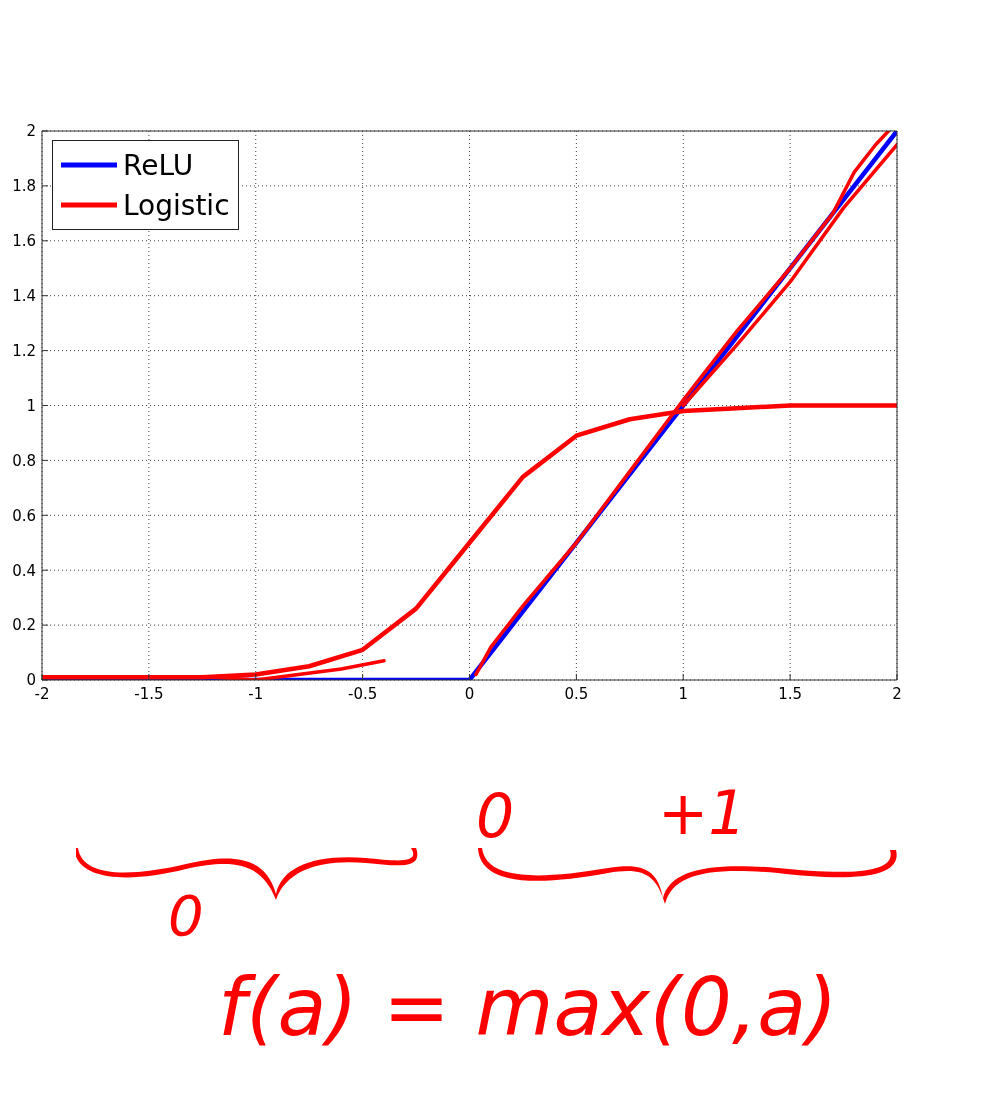  I want to click on x-tick-label: -2, so click(42, 693).